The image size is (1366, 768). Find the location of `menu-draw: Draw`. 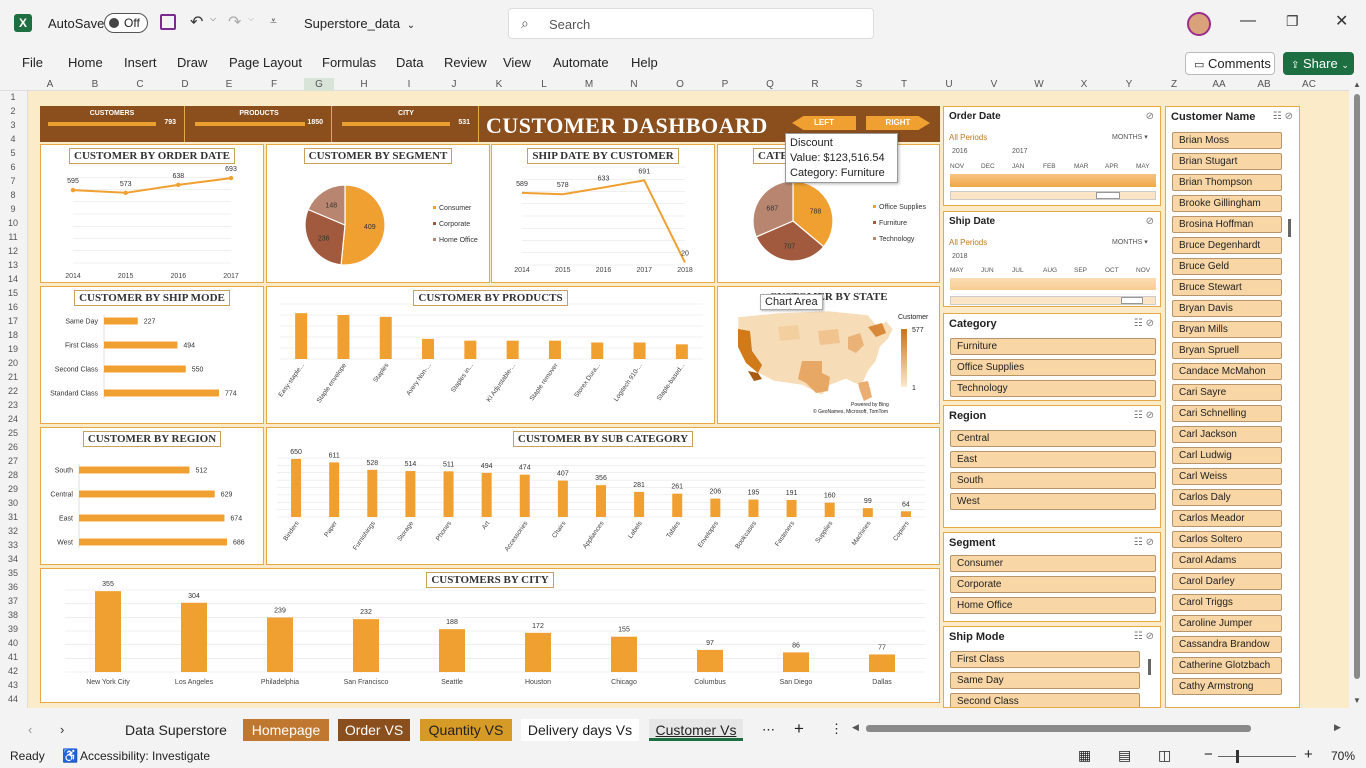

menu-draw: Draw is located at coordinates (192, 62).